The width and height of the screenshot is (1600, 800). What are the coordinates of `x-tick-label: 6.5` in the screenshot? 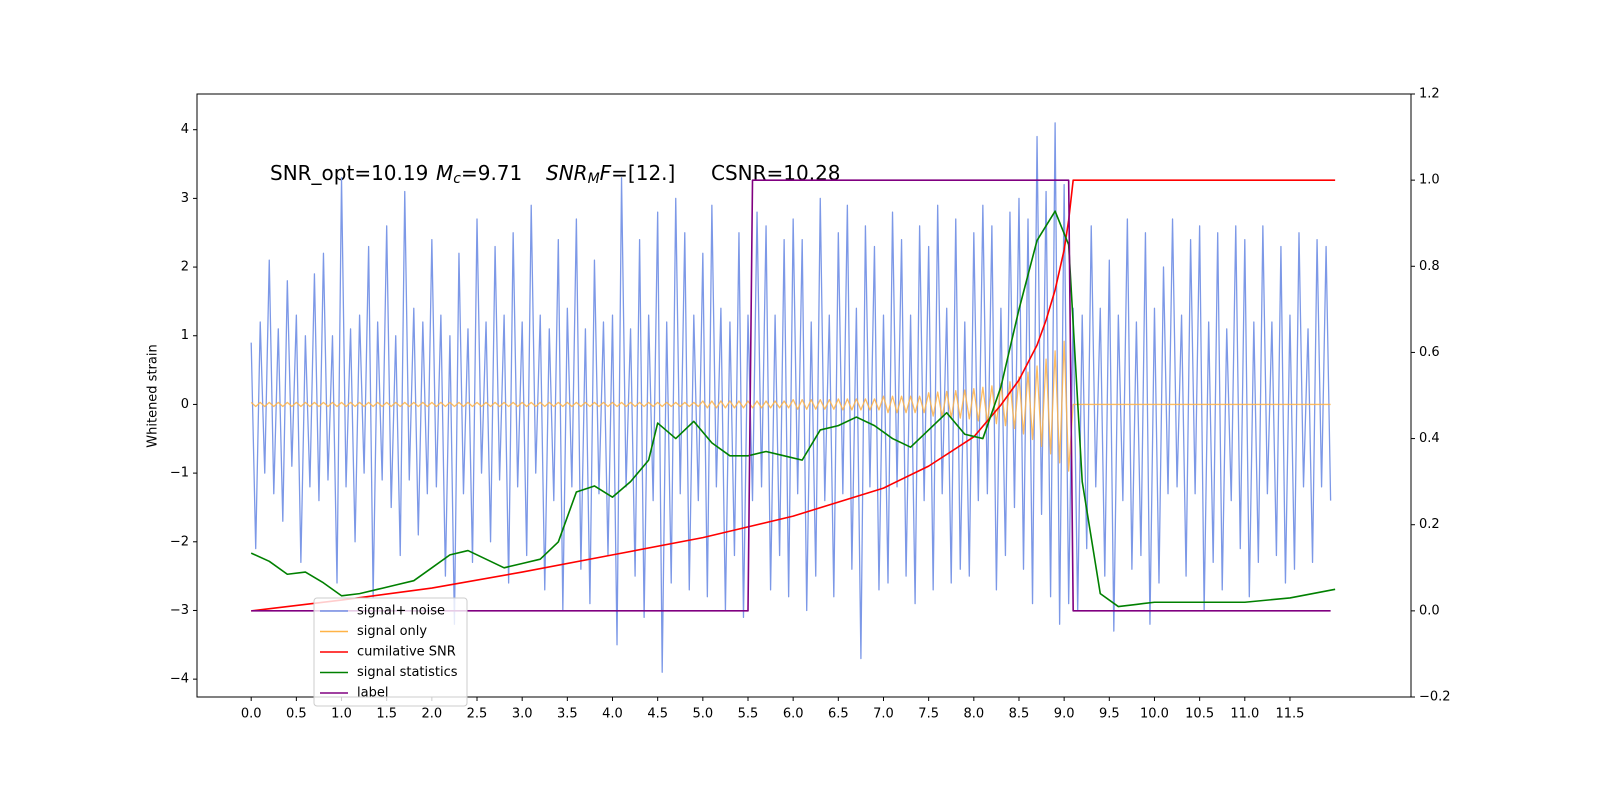 It's located at (838, 714).